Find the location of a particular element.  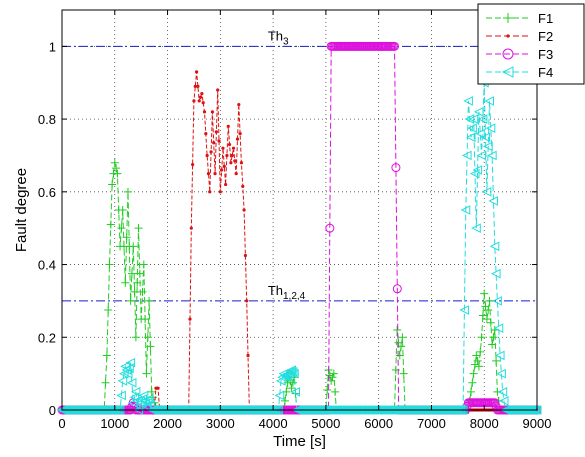

x-tick-label: 8000 is located at coordinates (484, 423).